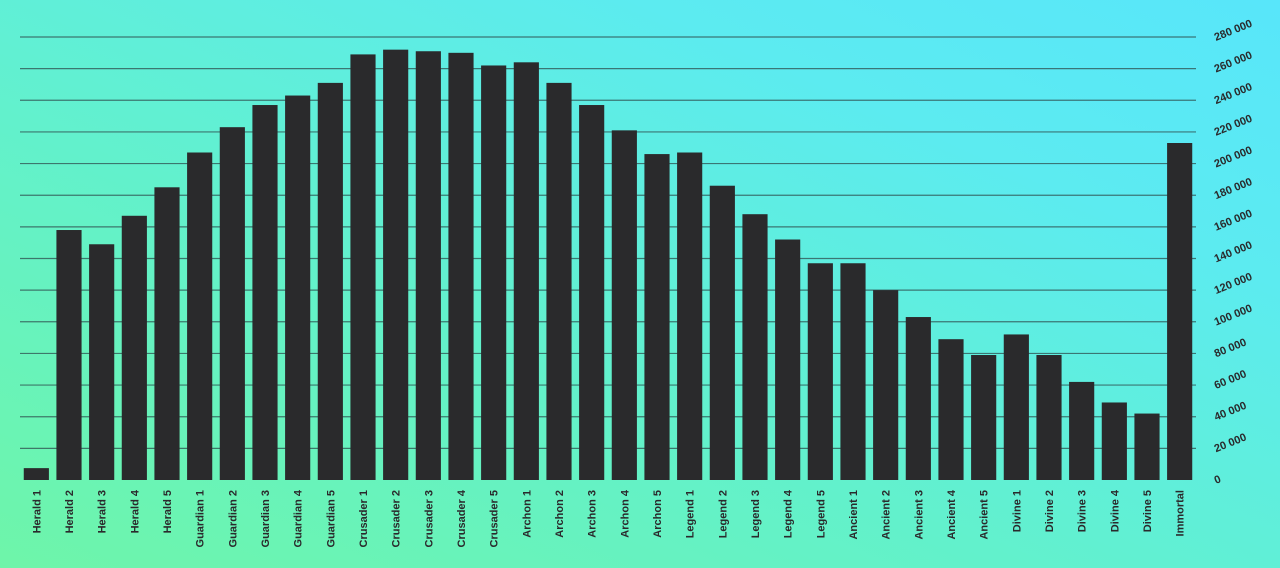 This screenshot has width=1280, height=568. What do you see at coordinates (1233, 284) in the screenshot?
I see `y-tick-label: 120 000` at bounding box center [1233, 284].